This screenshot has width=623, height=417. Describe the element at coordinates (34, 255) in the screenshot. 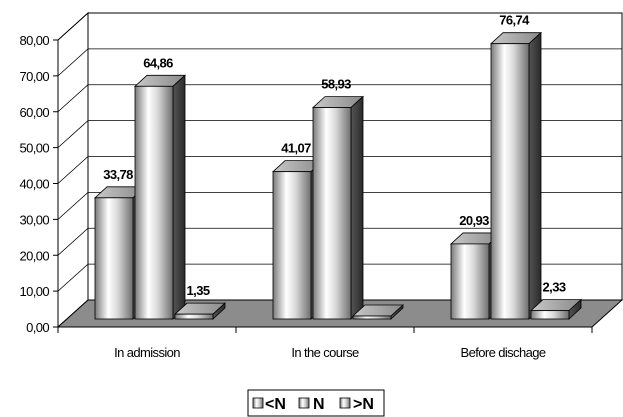

I see `y-tick-label: 20,00` at that location.